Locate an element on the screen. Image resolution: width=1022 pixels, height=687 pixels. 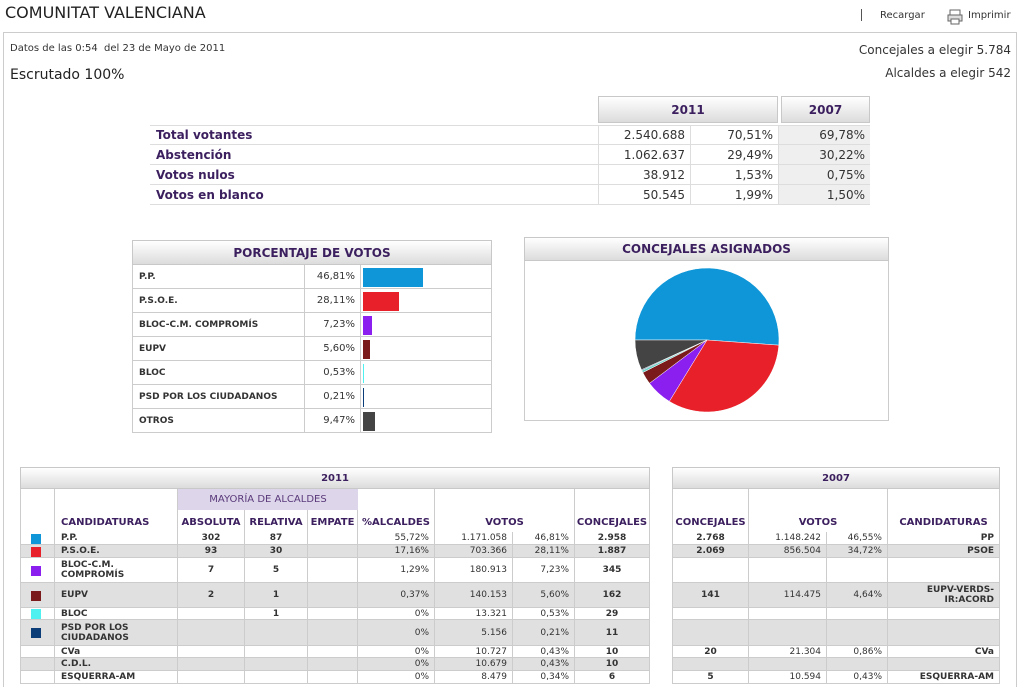
summary-label: Abstención is located at coordinates (374, 155).